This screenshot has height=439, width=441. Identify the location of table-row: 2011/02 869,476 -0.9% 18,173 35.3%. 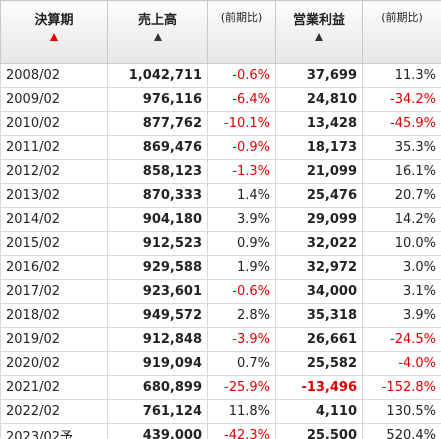
(220, 147).